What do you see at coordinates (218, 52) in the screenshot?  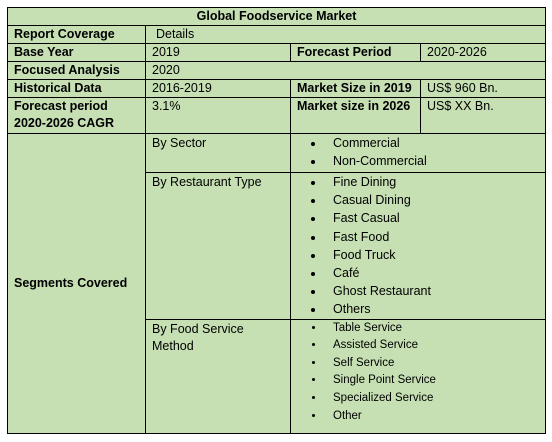 I see `cell: 2019` at bounding box center [218, 52].